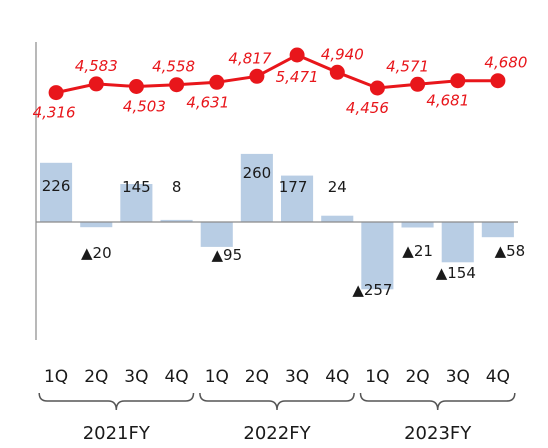 This screenshot has height=448, width=548. Describe the element at coordinates (297, 77) in the screenshot. I see `line-label-6: 5,471` at that location.